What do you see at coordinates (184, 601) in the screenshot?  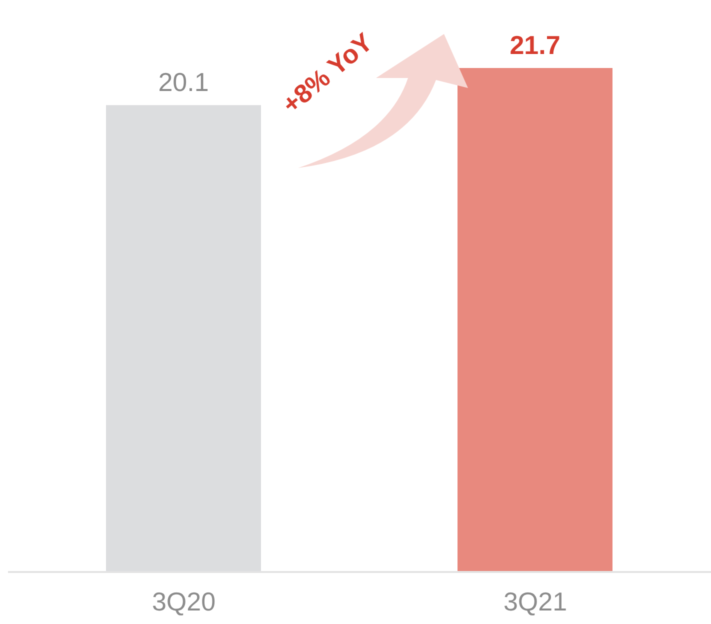 I see `x-tick-label: 3Q20` at bounding box center [184, 601].